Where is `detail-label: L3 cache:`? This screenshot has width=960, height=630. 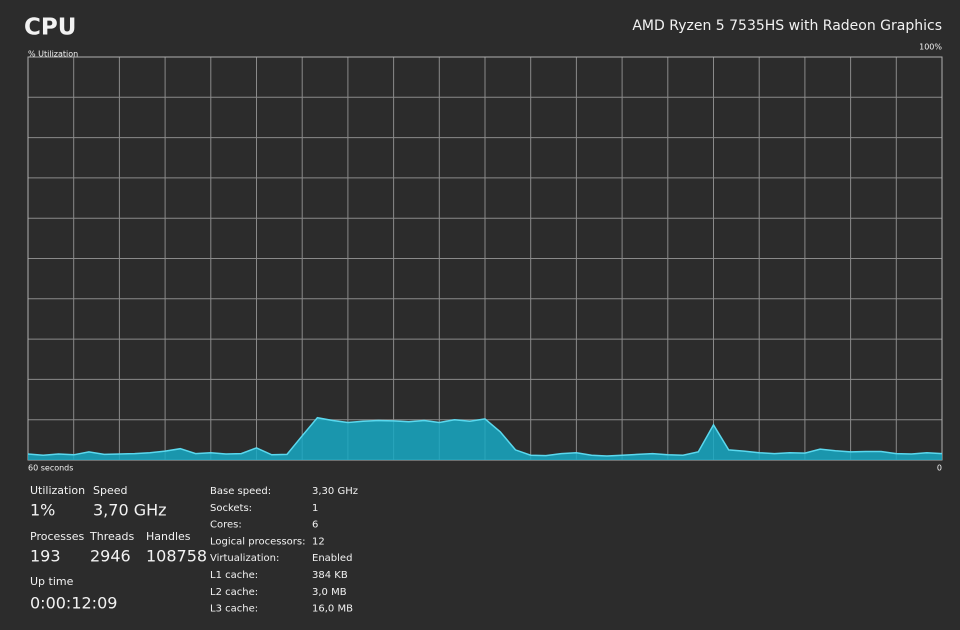 detail-label: L3 cache: is located at coordinates (234, 609).